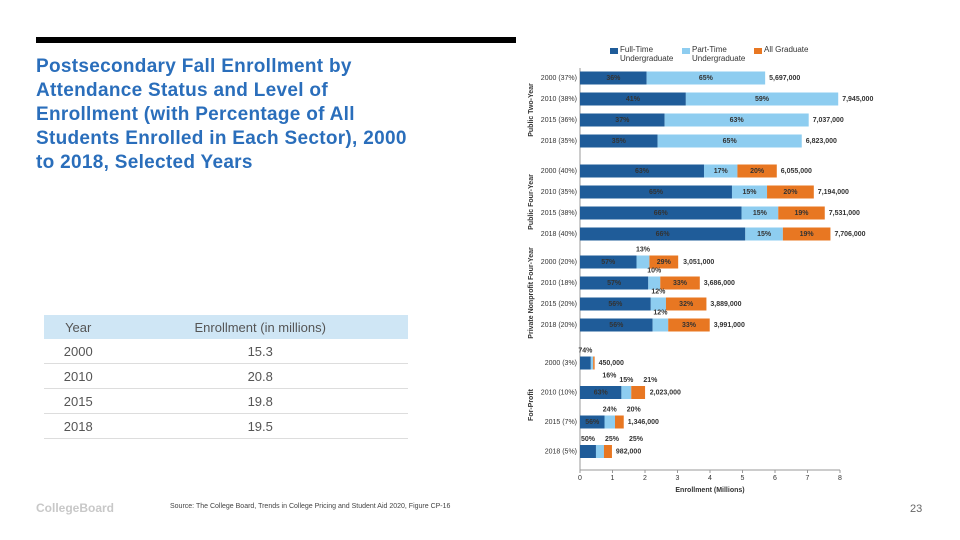 Image resolution: width=960 pixels, height=540 pixels. What do you see at coordinates (559, 283) in the screenshot?
I see `category-label: 2010 (18%)` at bounding box center [559, 283].